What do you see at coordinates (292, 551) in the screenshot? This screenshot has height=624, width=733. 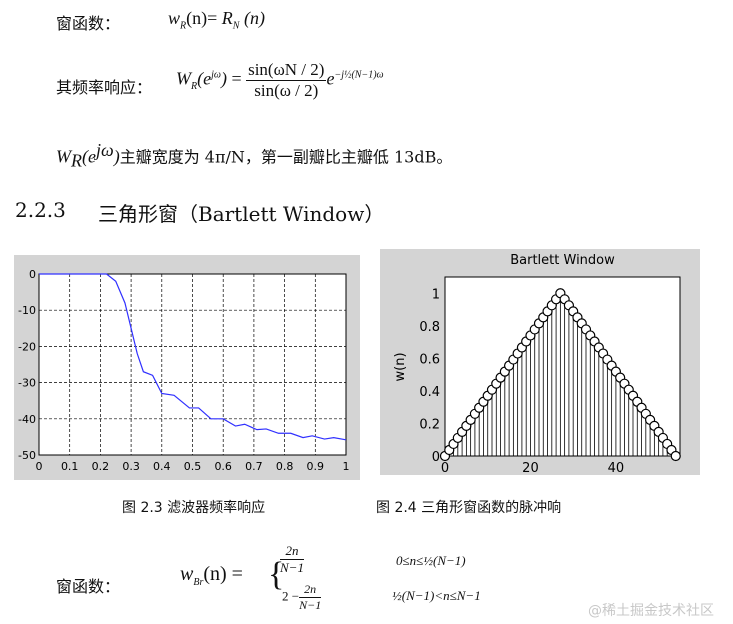 I see `case1-num: 2n` at bounding box center [292, 551].